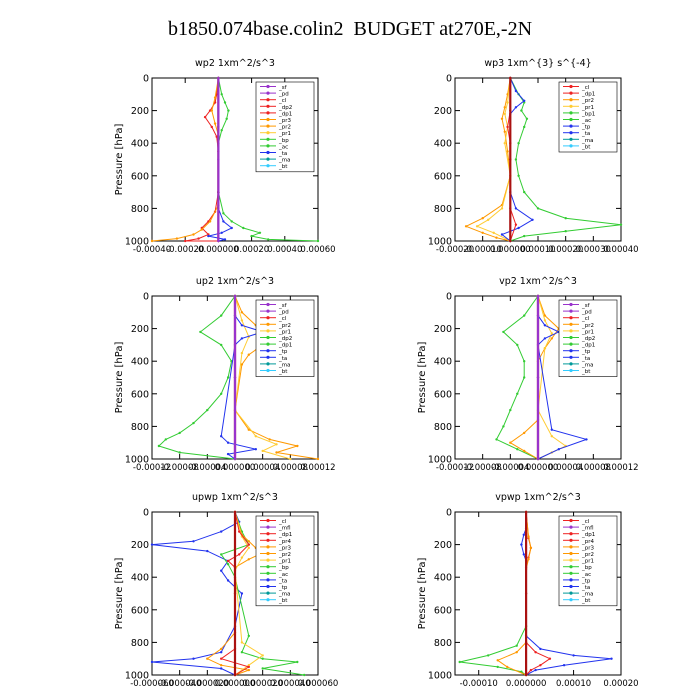 The height and width of the screenshot is (700, 700). Describe the element at coordinates (586, 128) in the screenshot. I see `legend-entry: _tp` at that location.